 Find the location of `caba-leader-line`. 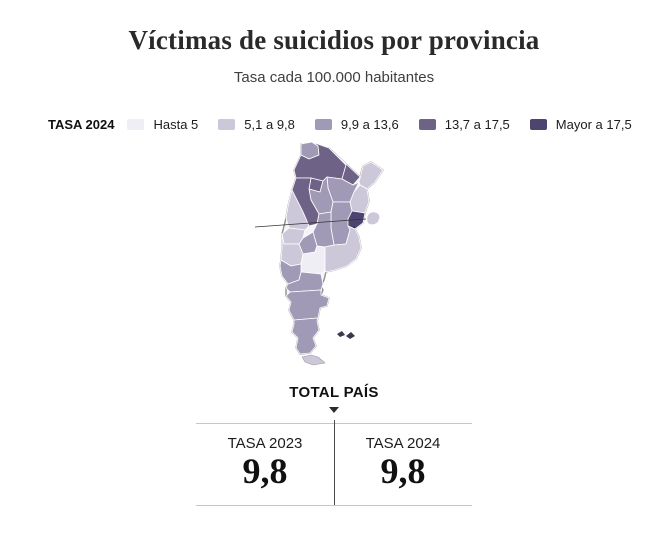

caba-leader-line is located at coordinates (311, 223).